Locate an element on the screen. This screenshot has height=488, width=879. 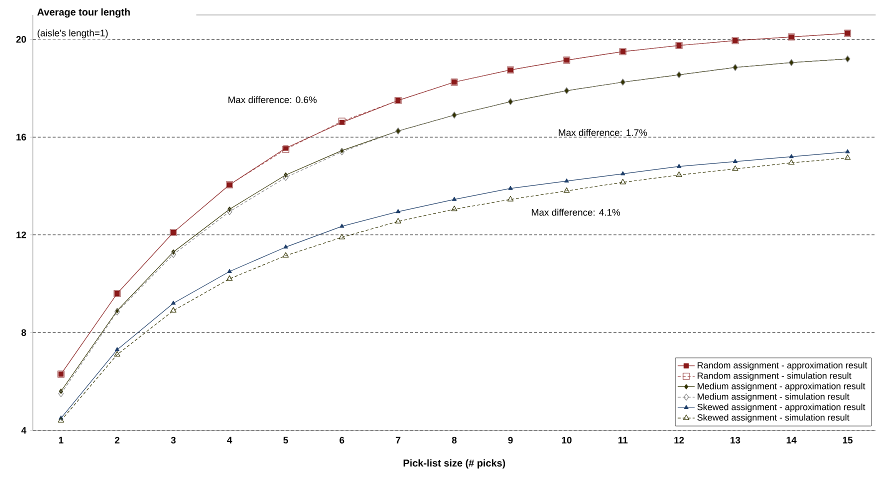
legend-label: Medium assignment - simulation result is located at coordinates (774, 397).